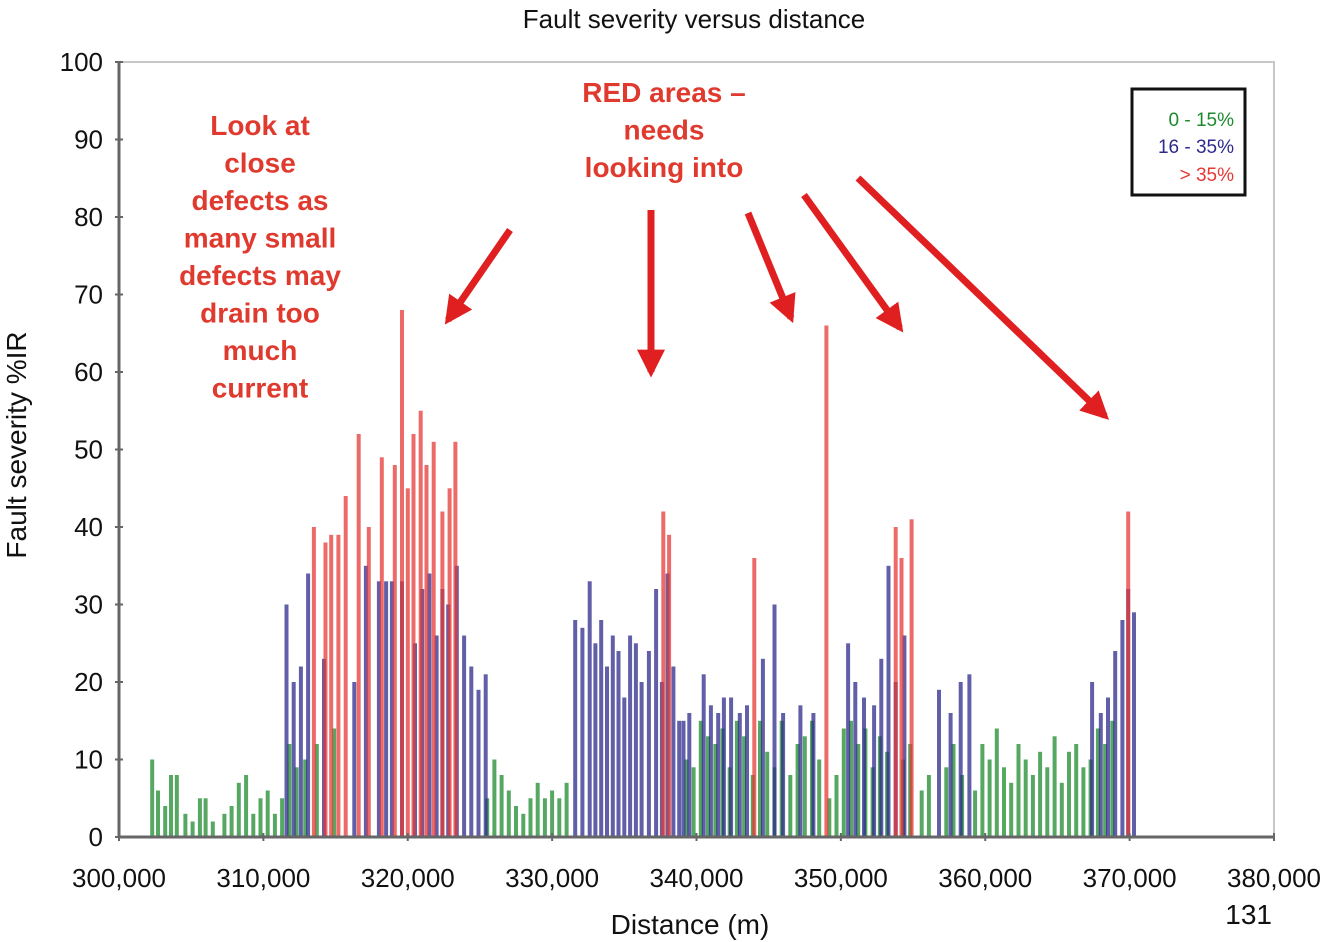 This screenshot has height=942, width=1329. What do you see at coordinates (263, 878) in the screenshot?
I see `x-tick-label: 310,000` at bounding box center [263, 878].